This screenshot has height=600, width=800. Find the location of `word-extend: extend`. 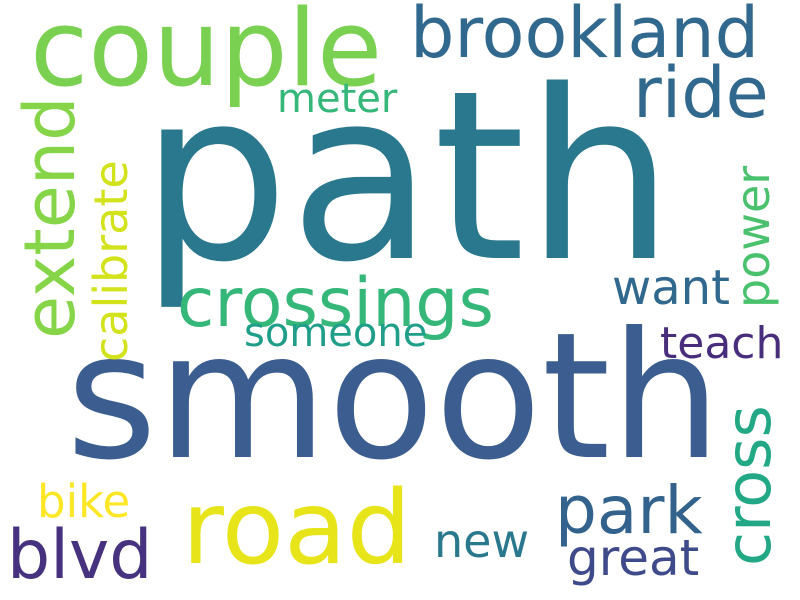

word-extend: extend is located at coordinates (50, 217).